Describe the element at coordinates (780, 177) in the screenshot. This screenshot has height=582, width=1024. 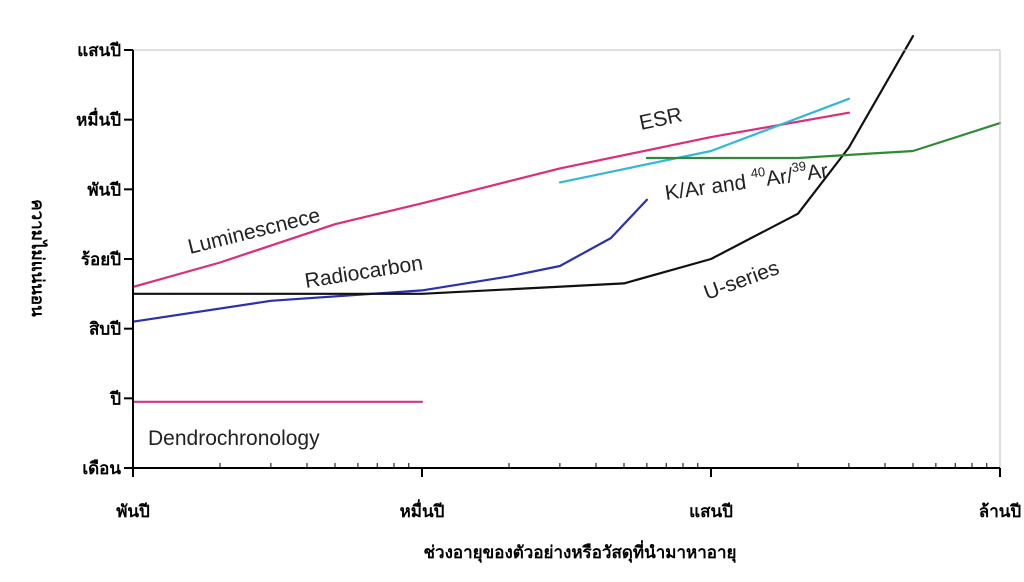
I see `k-ar-mid: Ar/` at that location.